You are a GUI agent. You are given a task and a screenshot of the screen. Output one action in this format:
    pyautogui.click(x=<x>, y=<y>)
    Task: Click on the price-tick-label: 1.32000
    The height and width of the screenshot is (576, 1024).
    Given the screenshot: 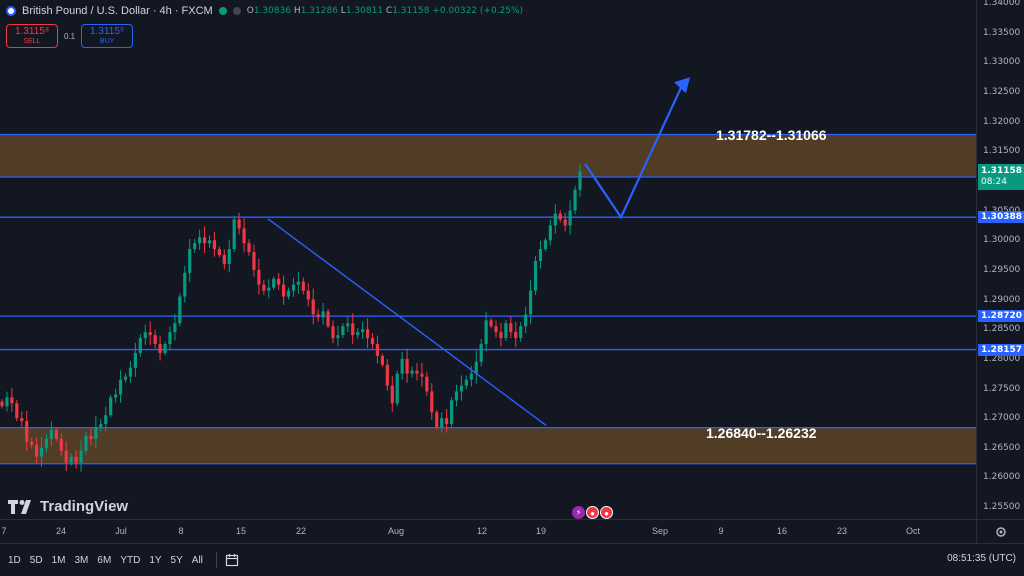 What is the action you would take?
    pyautogui.click(x=1002, y=121)
    